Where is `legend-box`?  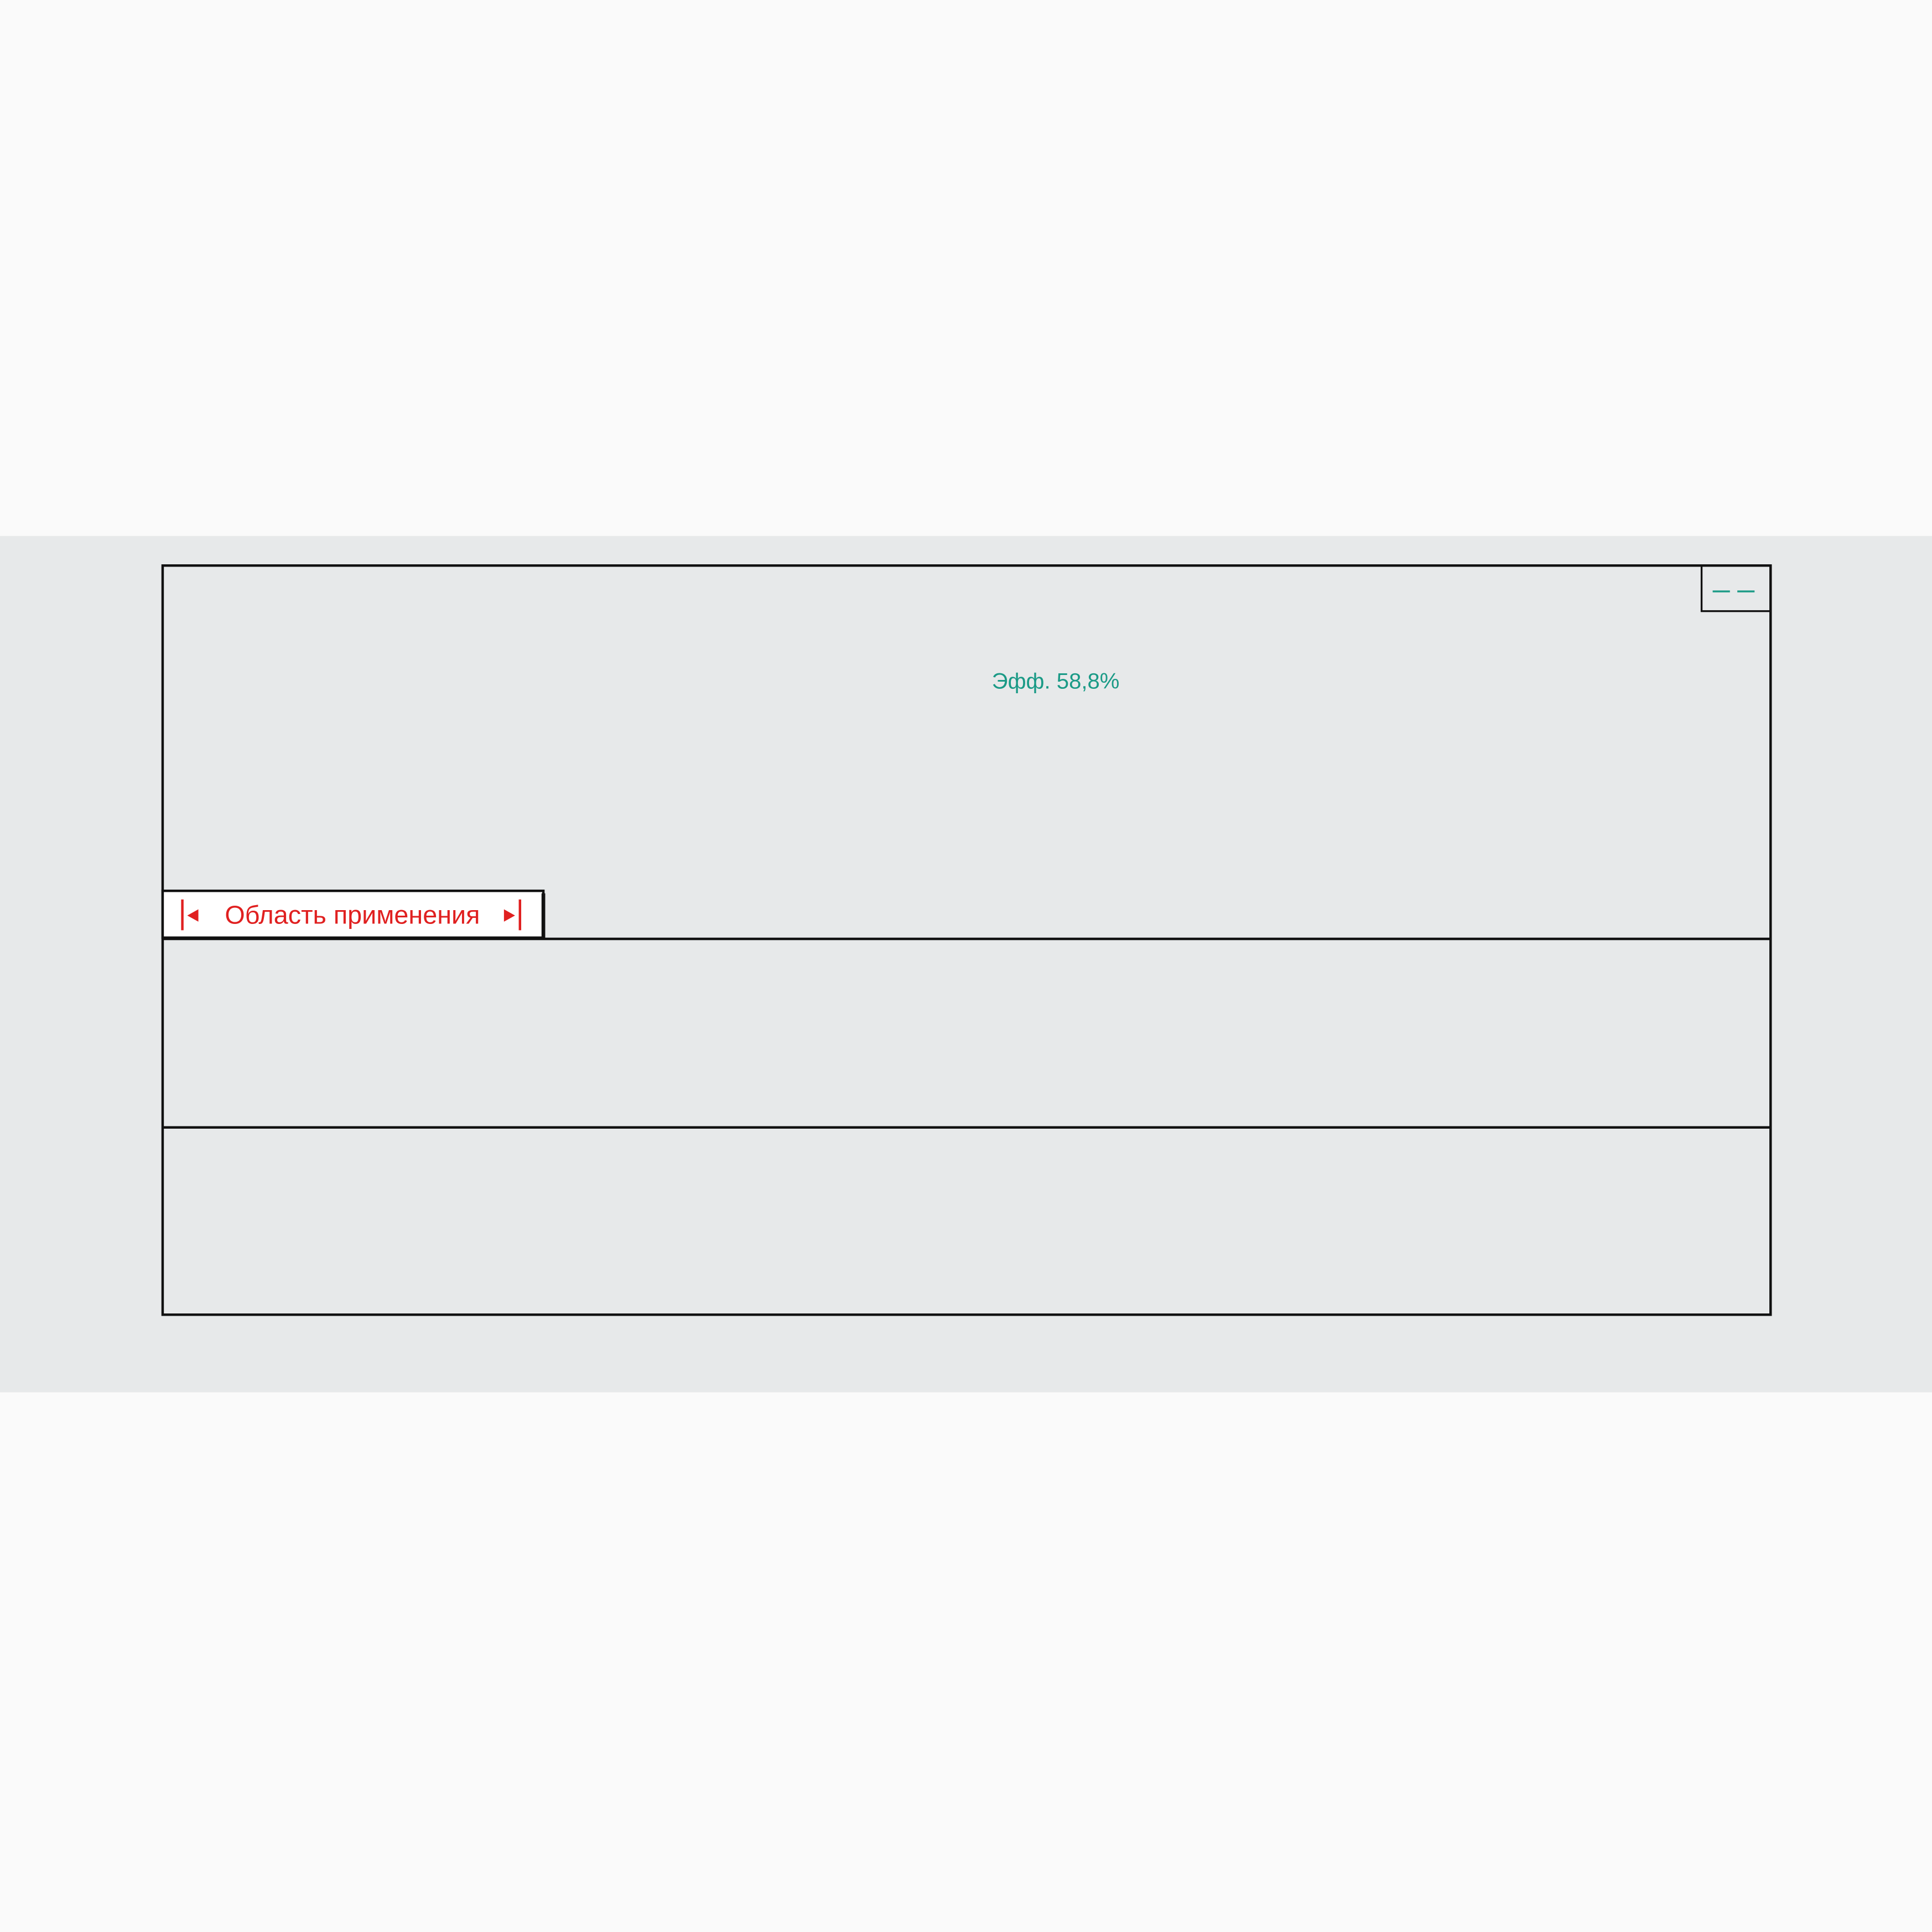 legend-box is located at coordinates (1736, 588).